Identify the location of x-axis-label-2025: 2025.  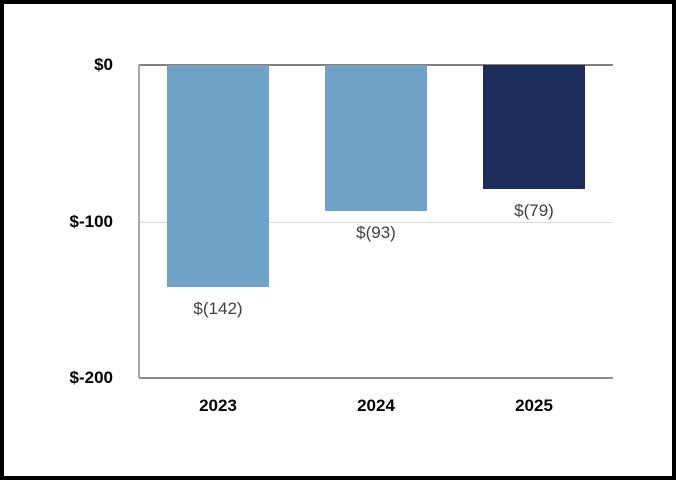
(534, 405).